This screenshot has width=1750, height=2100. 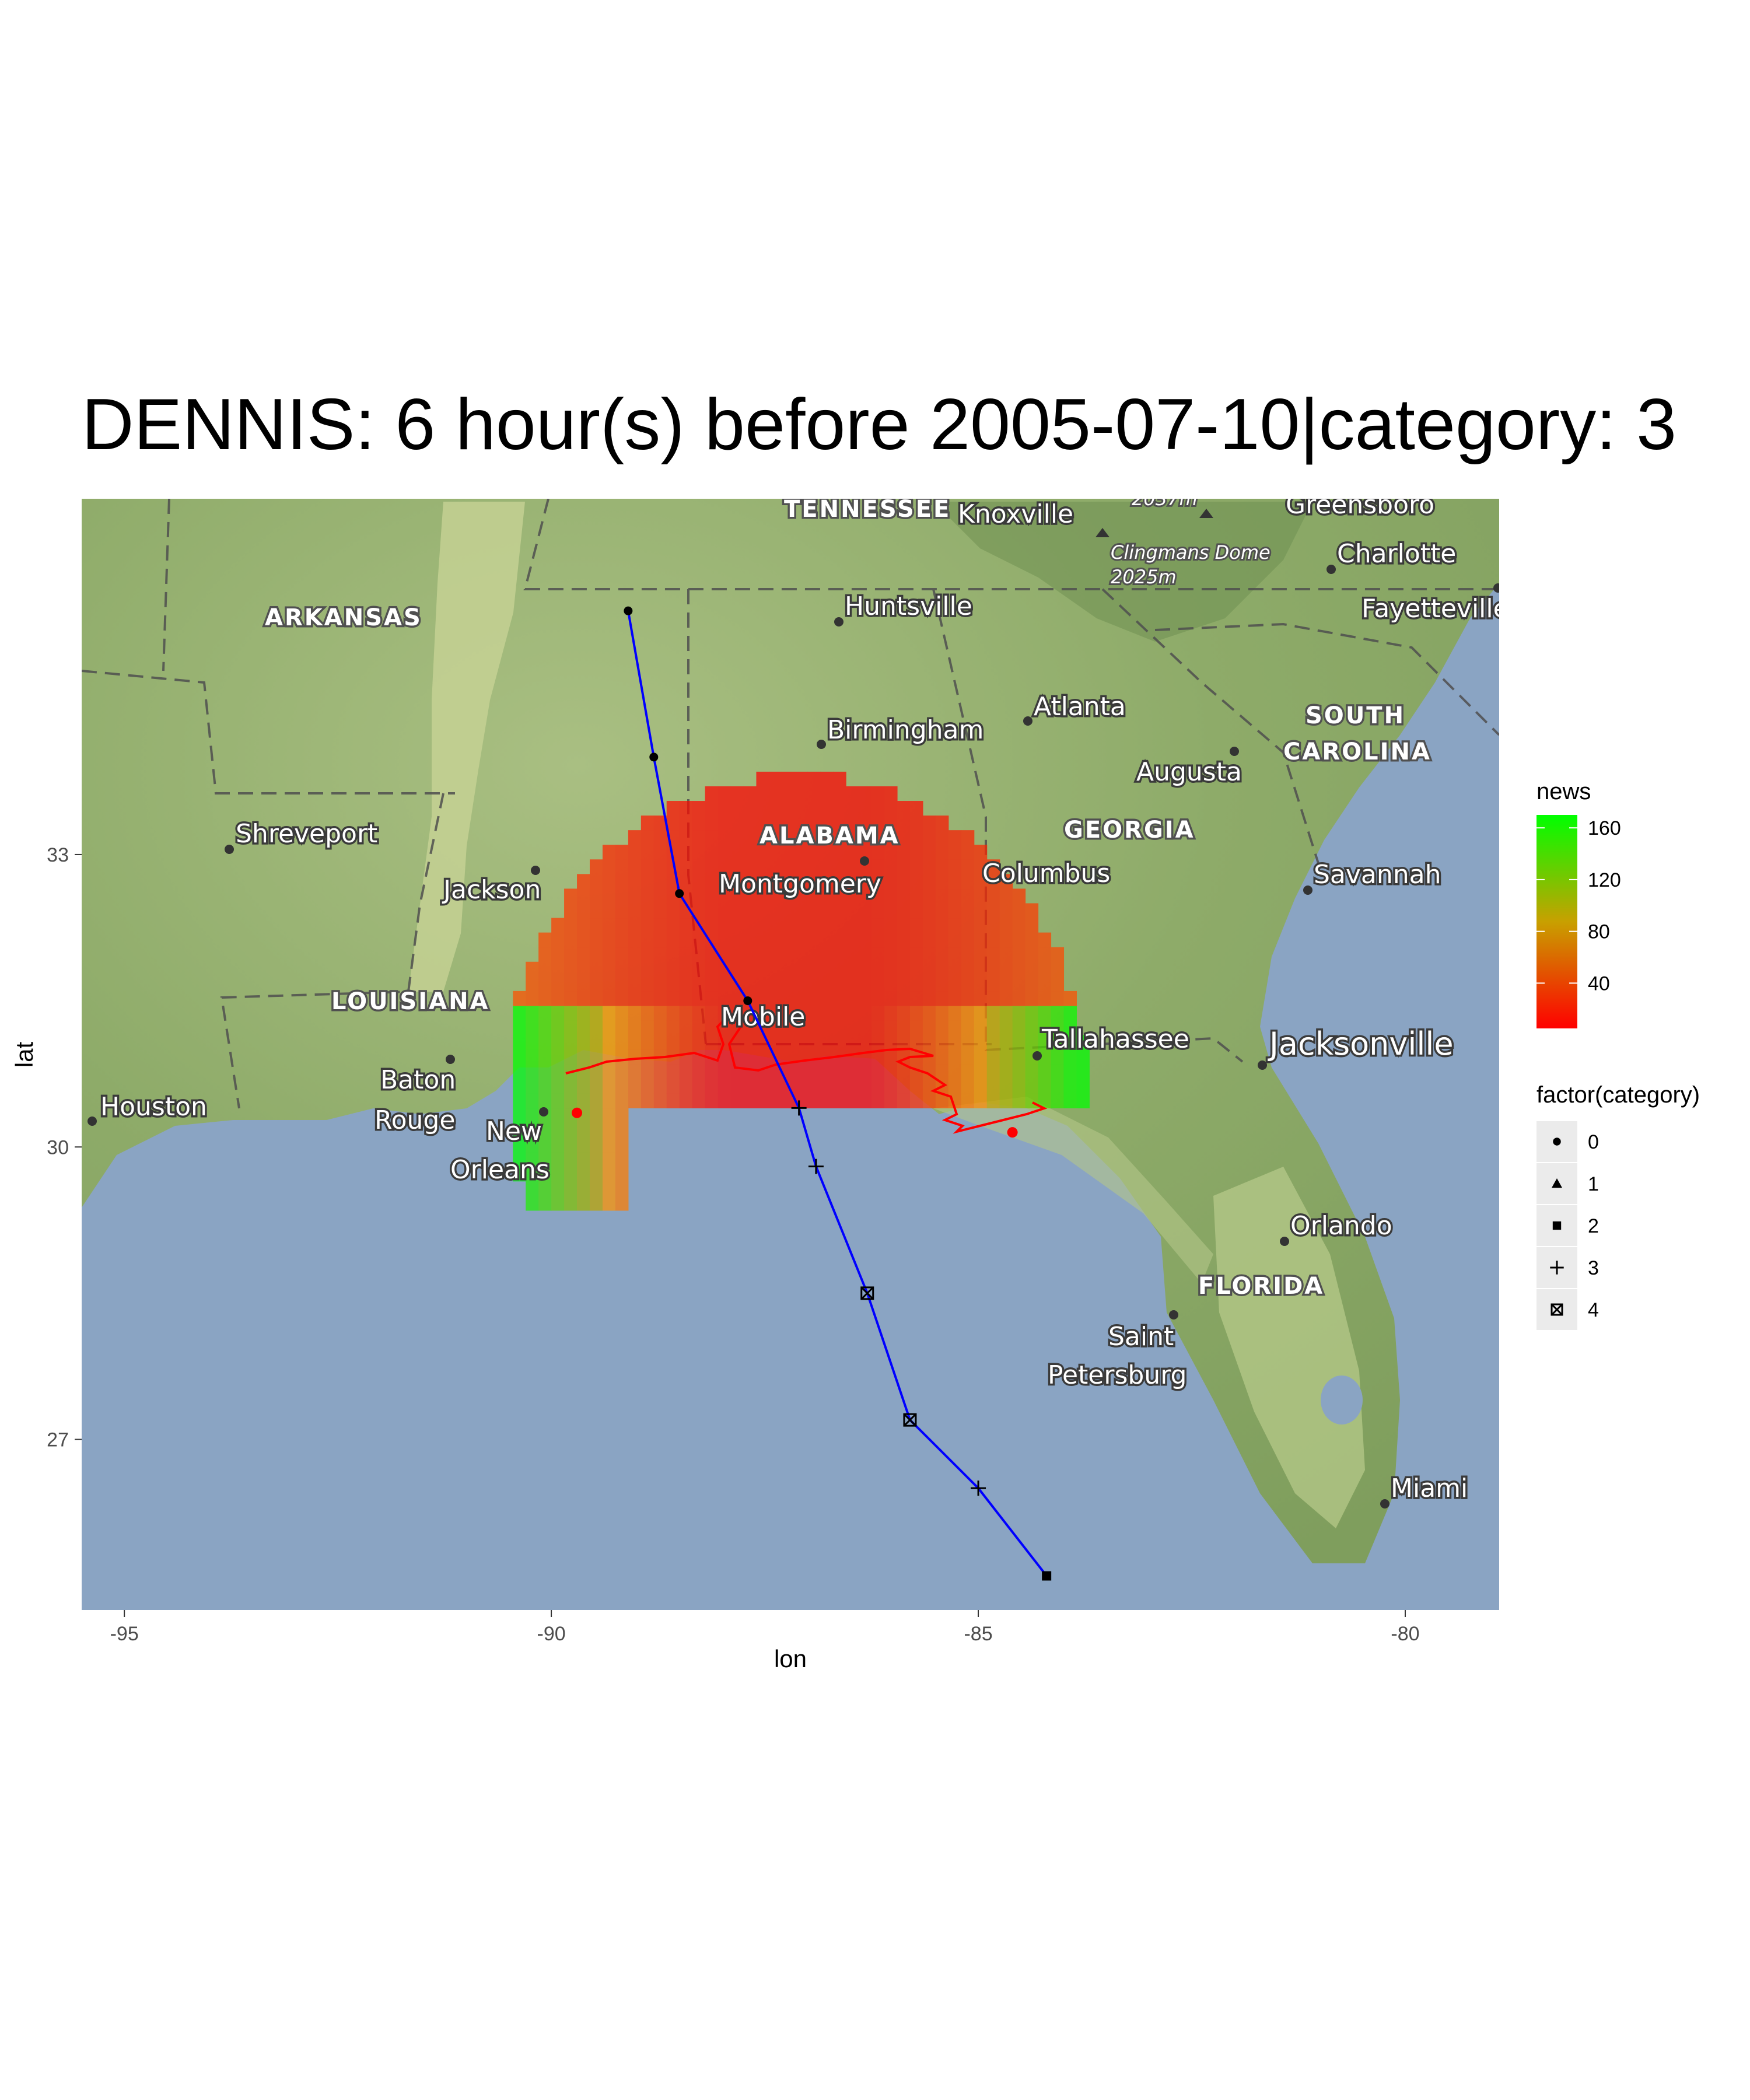 I want to click on peak-clingmans-dome: Clingmans Dome 2025m 2037m, so click(x=1184, y=544).